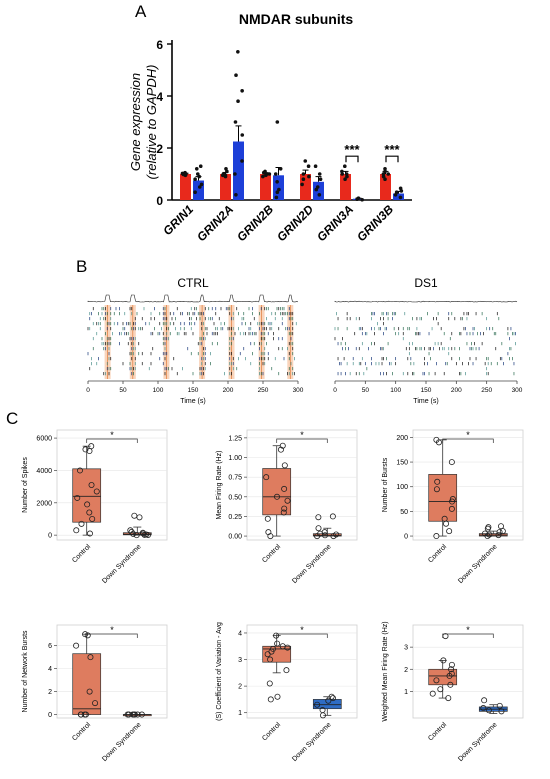 The height and width of the screenshot is (779, 550). I want to click on raster-x-tick-label: 0, so click(88, 390).